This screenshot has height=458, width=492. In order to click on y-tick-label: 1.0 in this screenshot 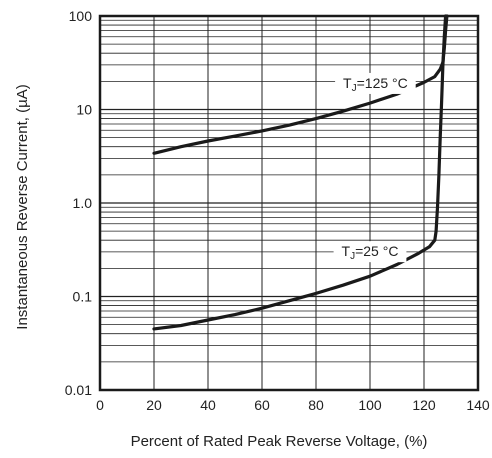, I will do `click(83, 203)`.